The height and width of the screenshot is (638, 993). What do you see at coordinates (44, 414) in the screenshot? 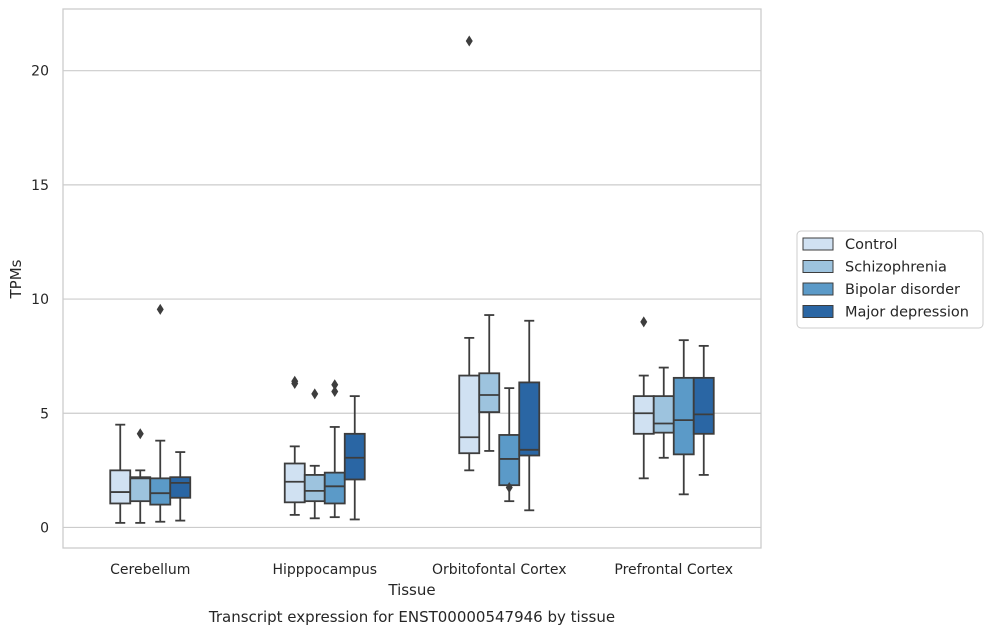
I see `y-tick-label: 5` at bounding box center [44, 414].